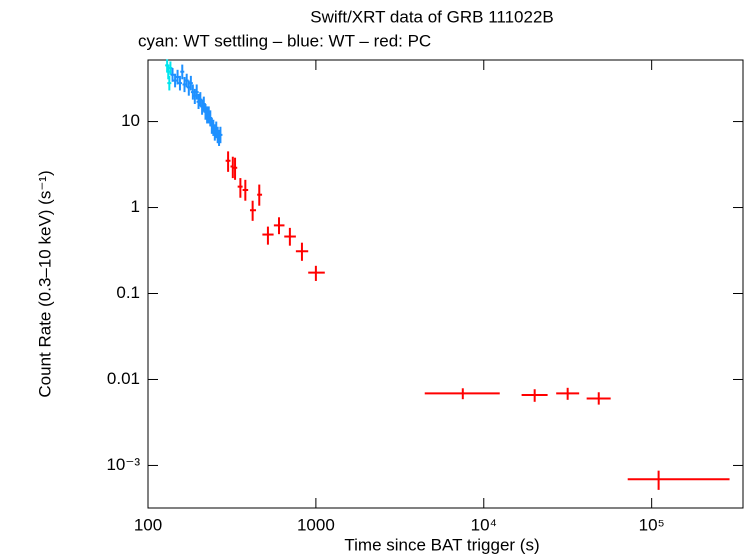 This screenshot has width=746, height=558. I want to click on y-tick-label: 0.1, so click(128, 292).